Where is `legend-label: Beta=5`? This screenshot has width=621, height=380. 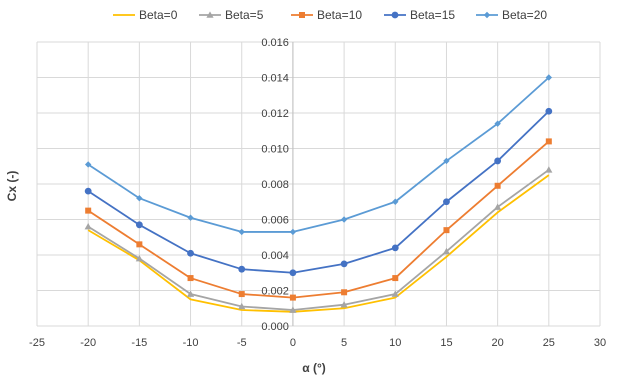
legend-label: Beta=5 is located at coordinates (244, 15).